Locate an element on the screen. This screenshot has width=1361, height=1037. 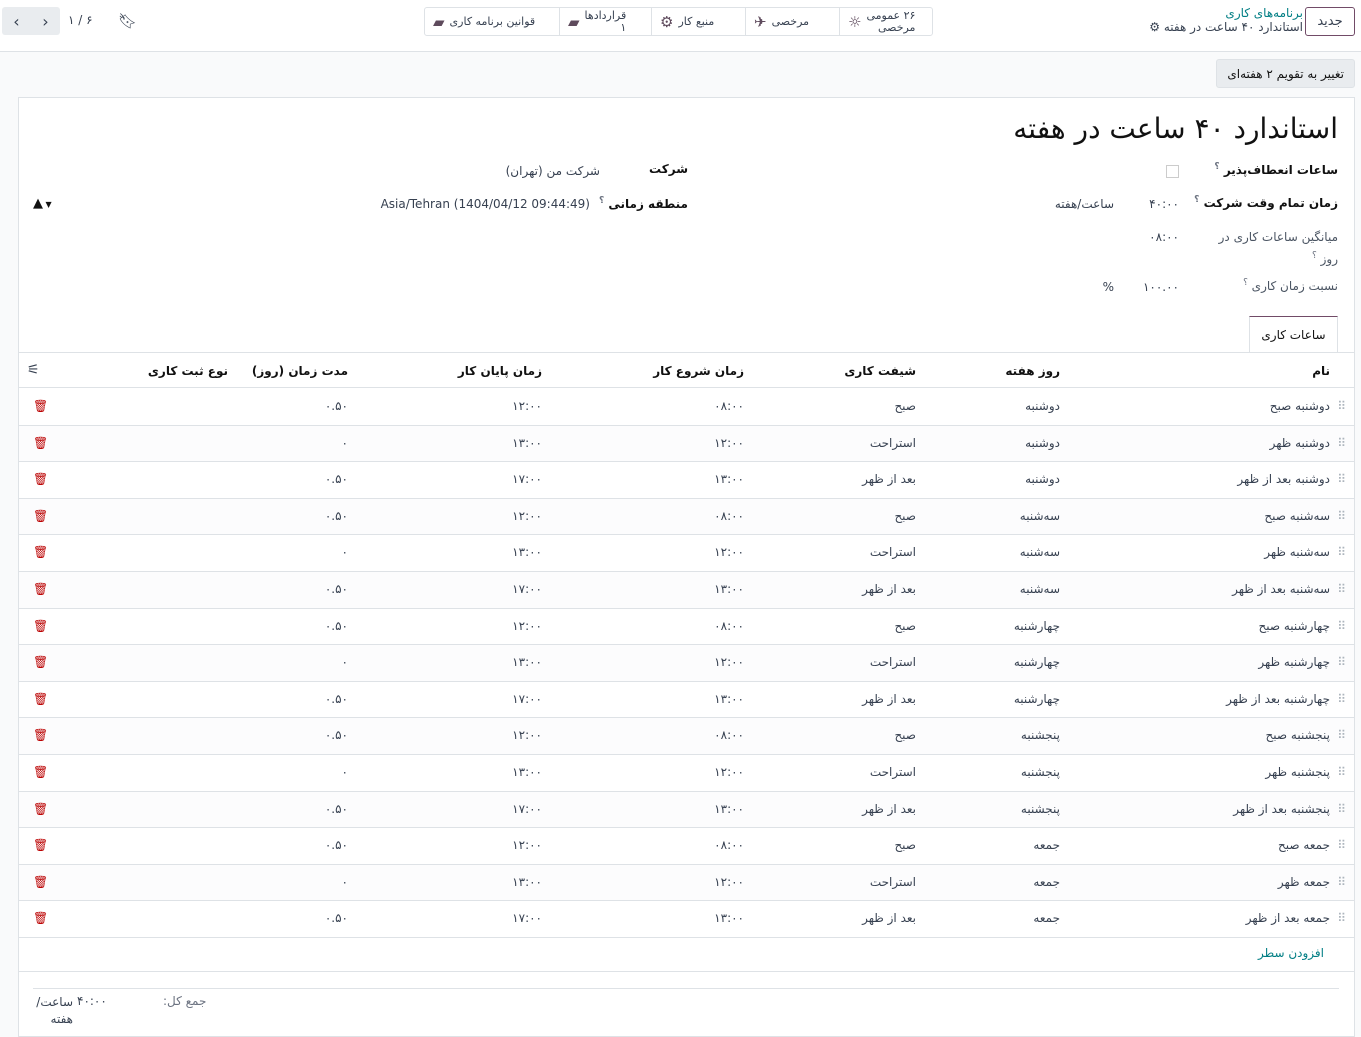
add-line-link: افزودن سطر is located at coordinates (1291, 953).